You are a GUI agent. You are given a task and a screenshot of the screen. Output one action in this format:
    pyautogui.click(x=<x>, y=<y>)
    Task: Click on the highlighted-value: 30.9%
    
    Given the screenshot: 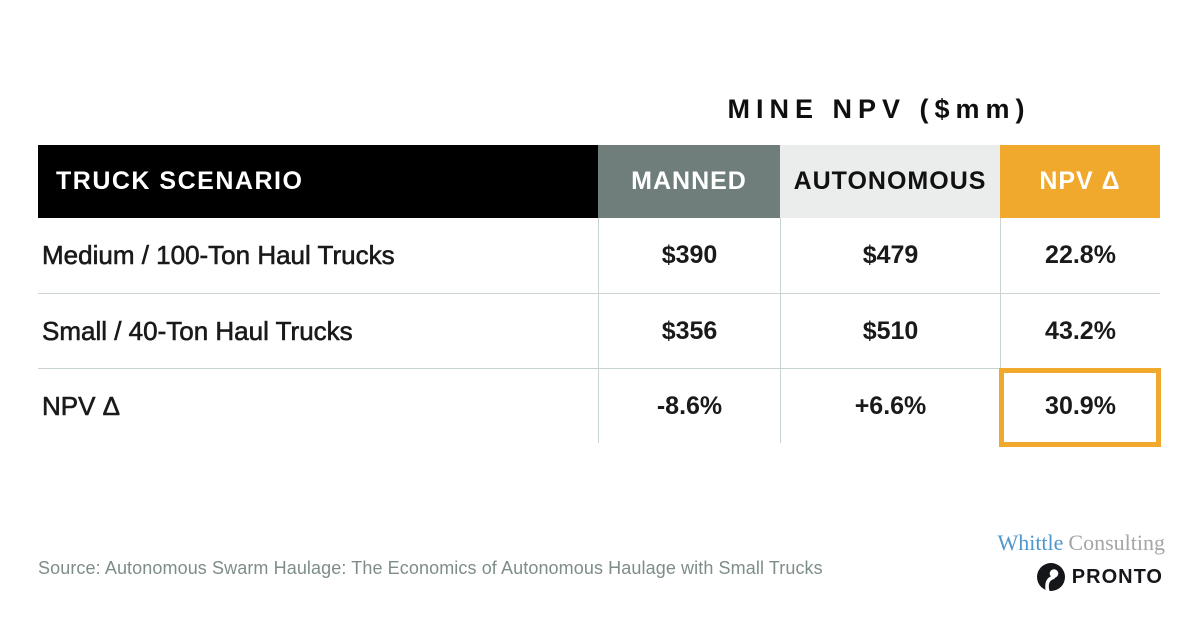 What is the action you would take?
    pyautogui.click(x=1080, y=405)
    